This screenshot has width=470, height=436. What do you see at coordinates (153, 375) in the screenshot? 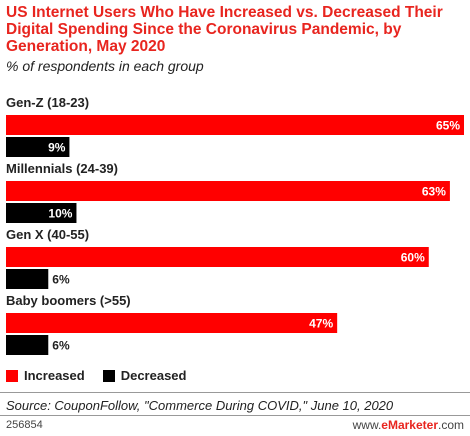
I see `legend-label-decreased: Decreased` at bounding box center [153, 375].